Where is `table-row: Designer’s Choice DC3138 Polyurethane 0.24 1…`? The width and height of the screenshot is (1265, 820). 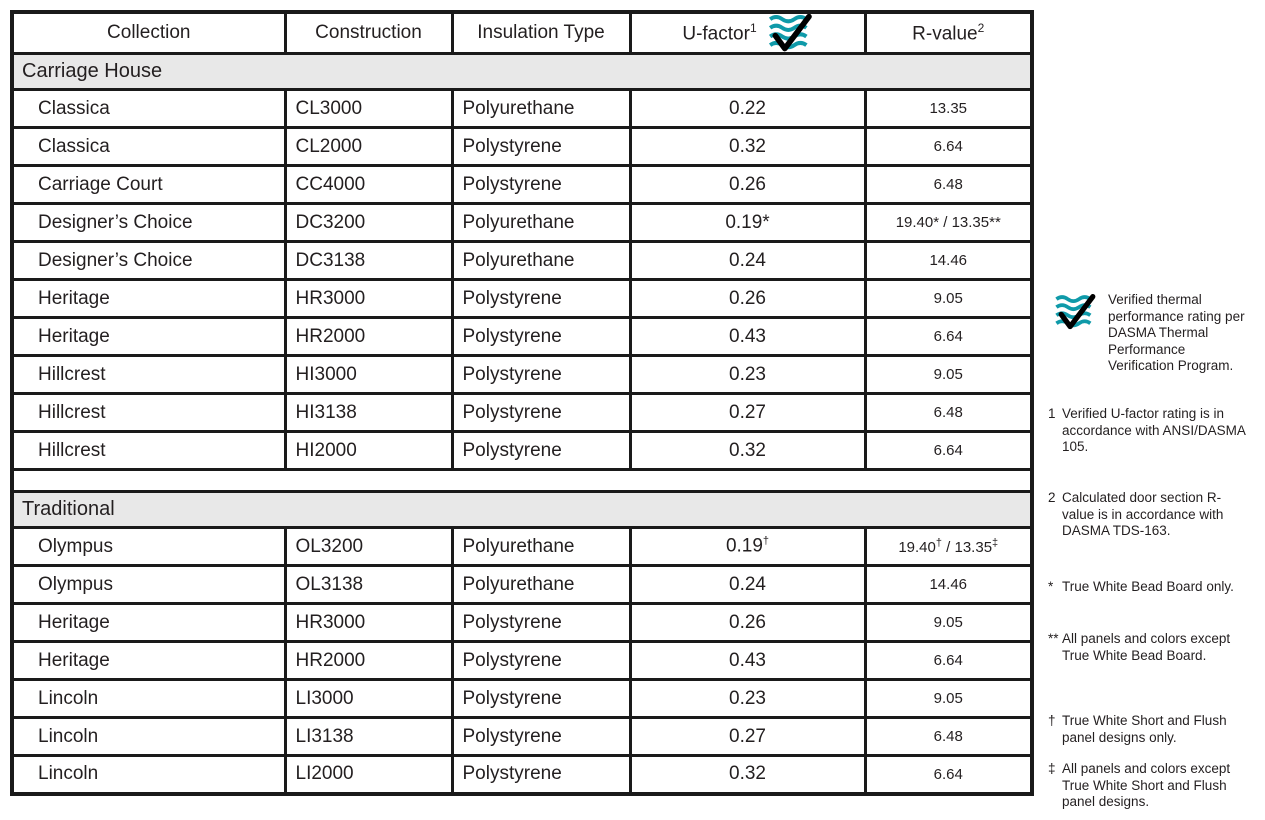
table-row: Designer’s Choice DC3138 Polyurethane 0.24 1… is located at coordinates (522, 260).